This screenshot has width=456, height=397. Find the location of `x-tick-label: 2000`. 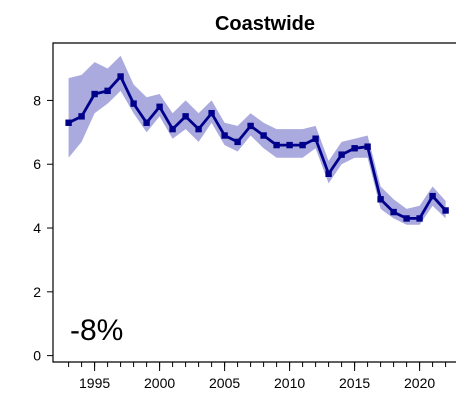

x-tick-label: 2000 is located at coordinates (159, 383).